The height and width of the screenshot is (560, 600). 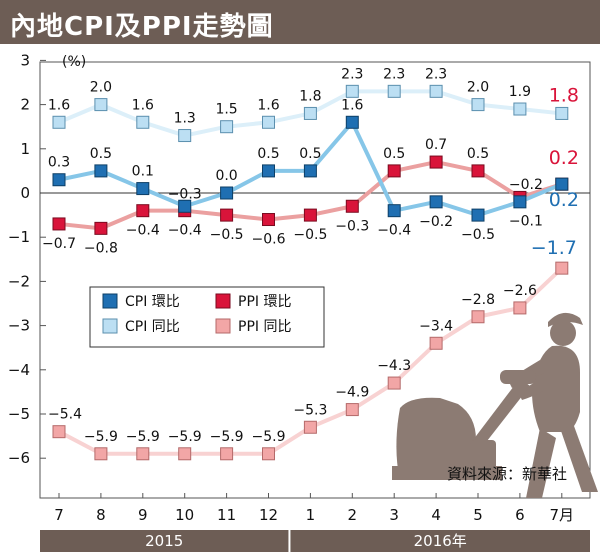 I want to click on x-tick-label: 10, so click(x=184, y=515).